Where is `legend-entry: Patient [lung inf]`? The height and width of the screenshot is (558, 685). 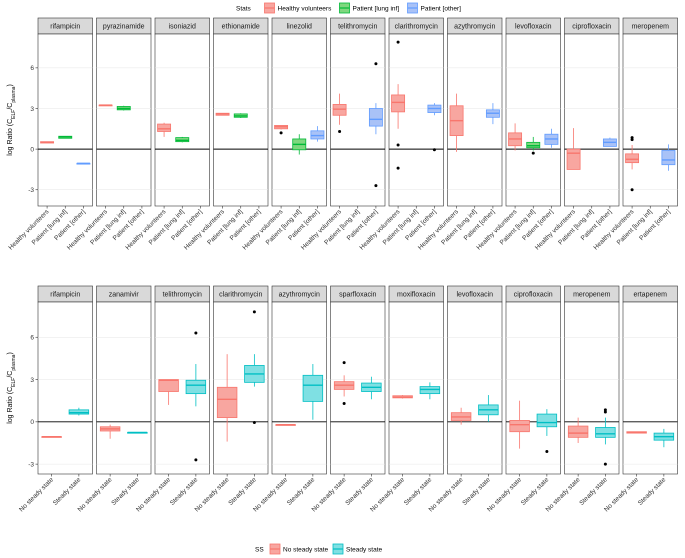
legend-entry: Patient [lung inf] is located at coordinates (369, 8).